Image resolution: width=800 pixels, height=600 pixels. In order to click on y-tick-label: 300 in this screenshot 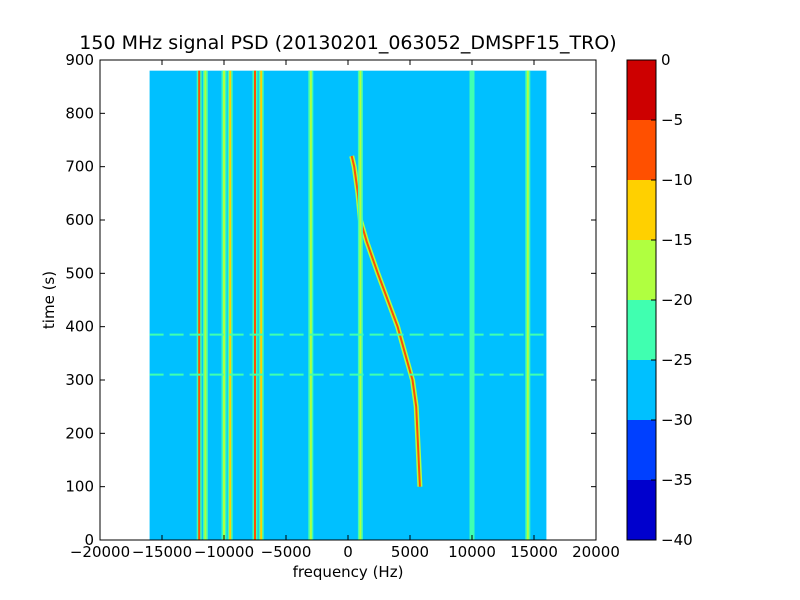, I will do `click(79, 380)`.